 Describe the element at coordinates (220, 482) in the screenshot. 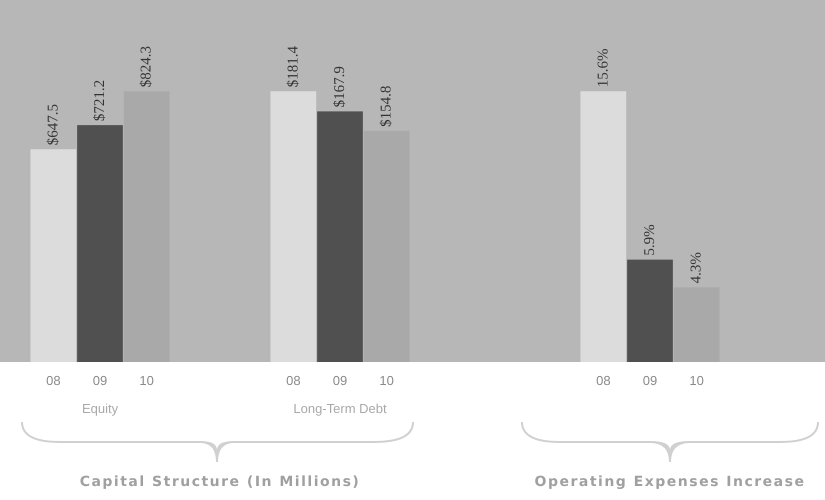

I see `text: Capital Structure (In Millions)` at that location.